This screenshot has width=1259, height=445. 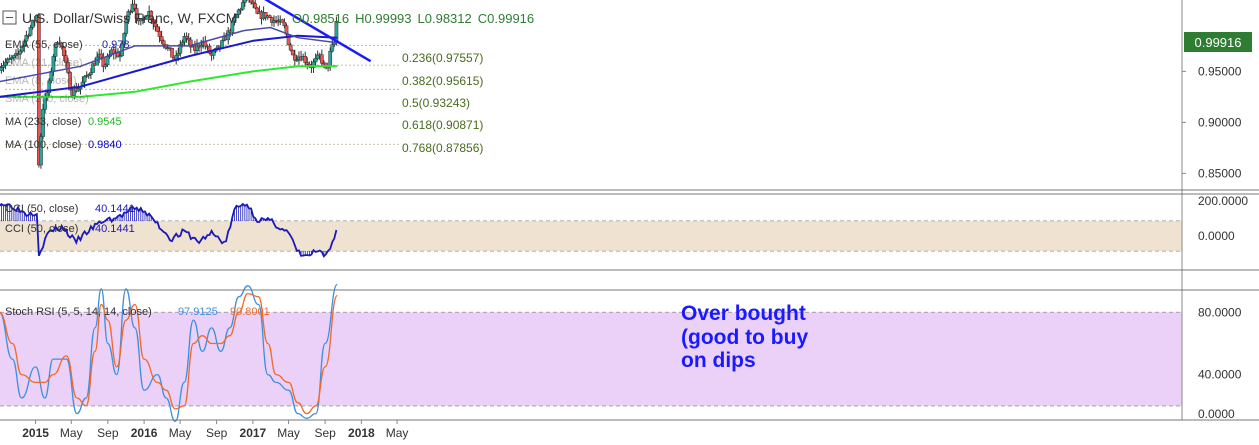 What do you see at coordinates (1220, 312) in the screenshot?
I see `y-tick-label: 80.0000` at bounding box center [1220, 312].